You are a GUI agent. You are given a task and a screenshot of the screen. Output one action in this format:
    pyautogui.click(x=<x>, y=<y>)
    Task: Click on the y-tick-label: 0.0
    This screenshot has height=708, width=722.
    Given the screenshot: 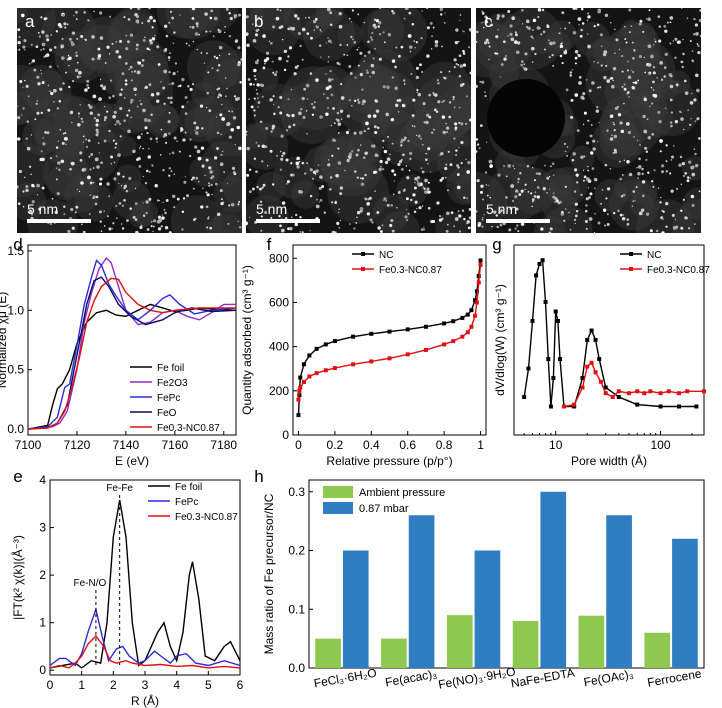 What is the action you would take?
    pyautogui.click(x=15, y=429)
    